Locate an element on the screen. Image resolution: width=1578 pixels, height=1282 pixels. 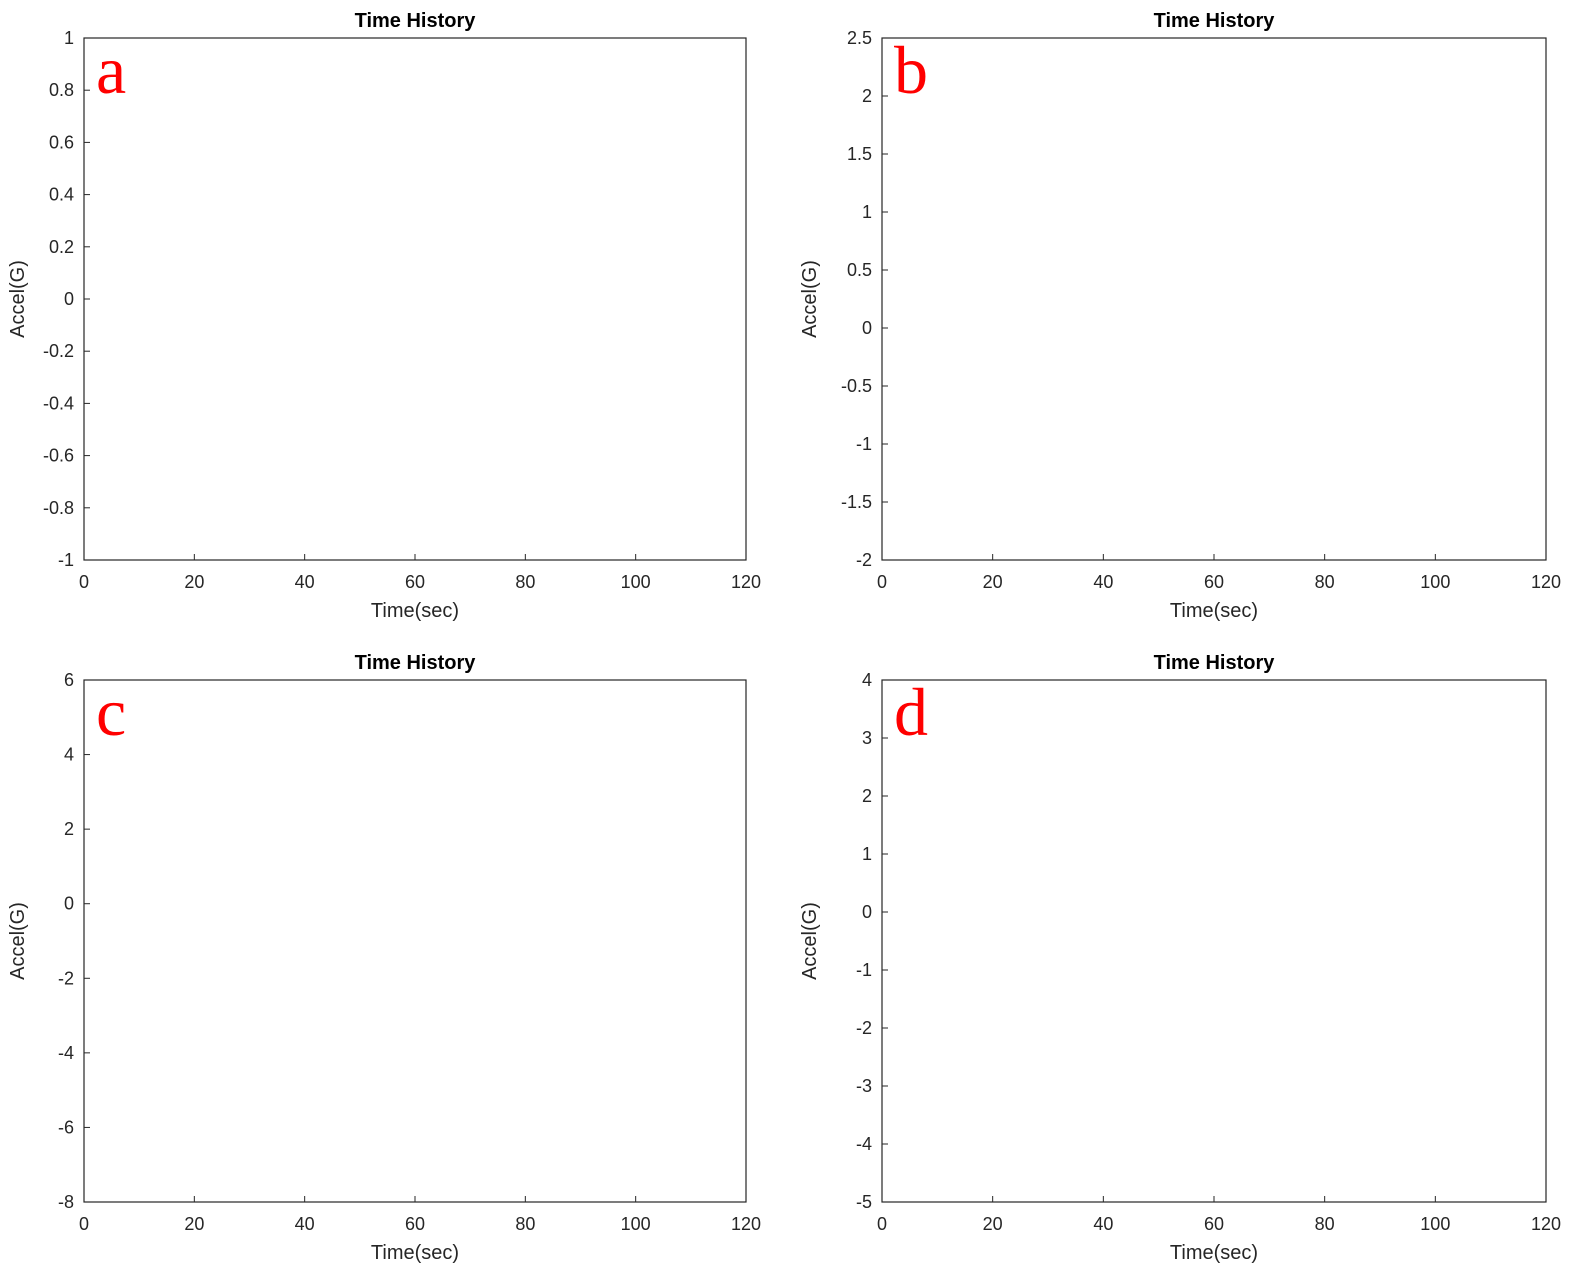
panel-letter: d is located at coordinates (911, 712).